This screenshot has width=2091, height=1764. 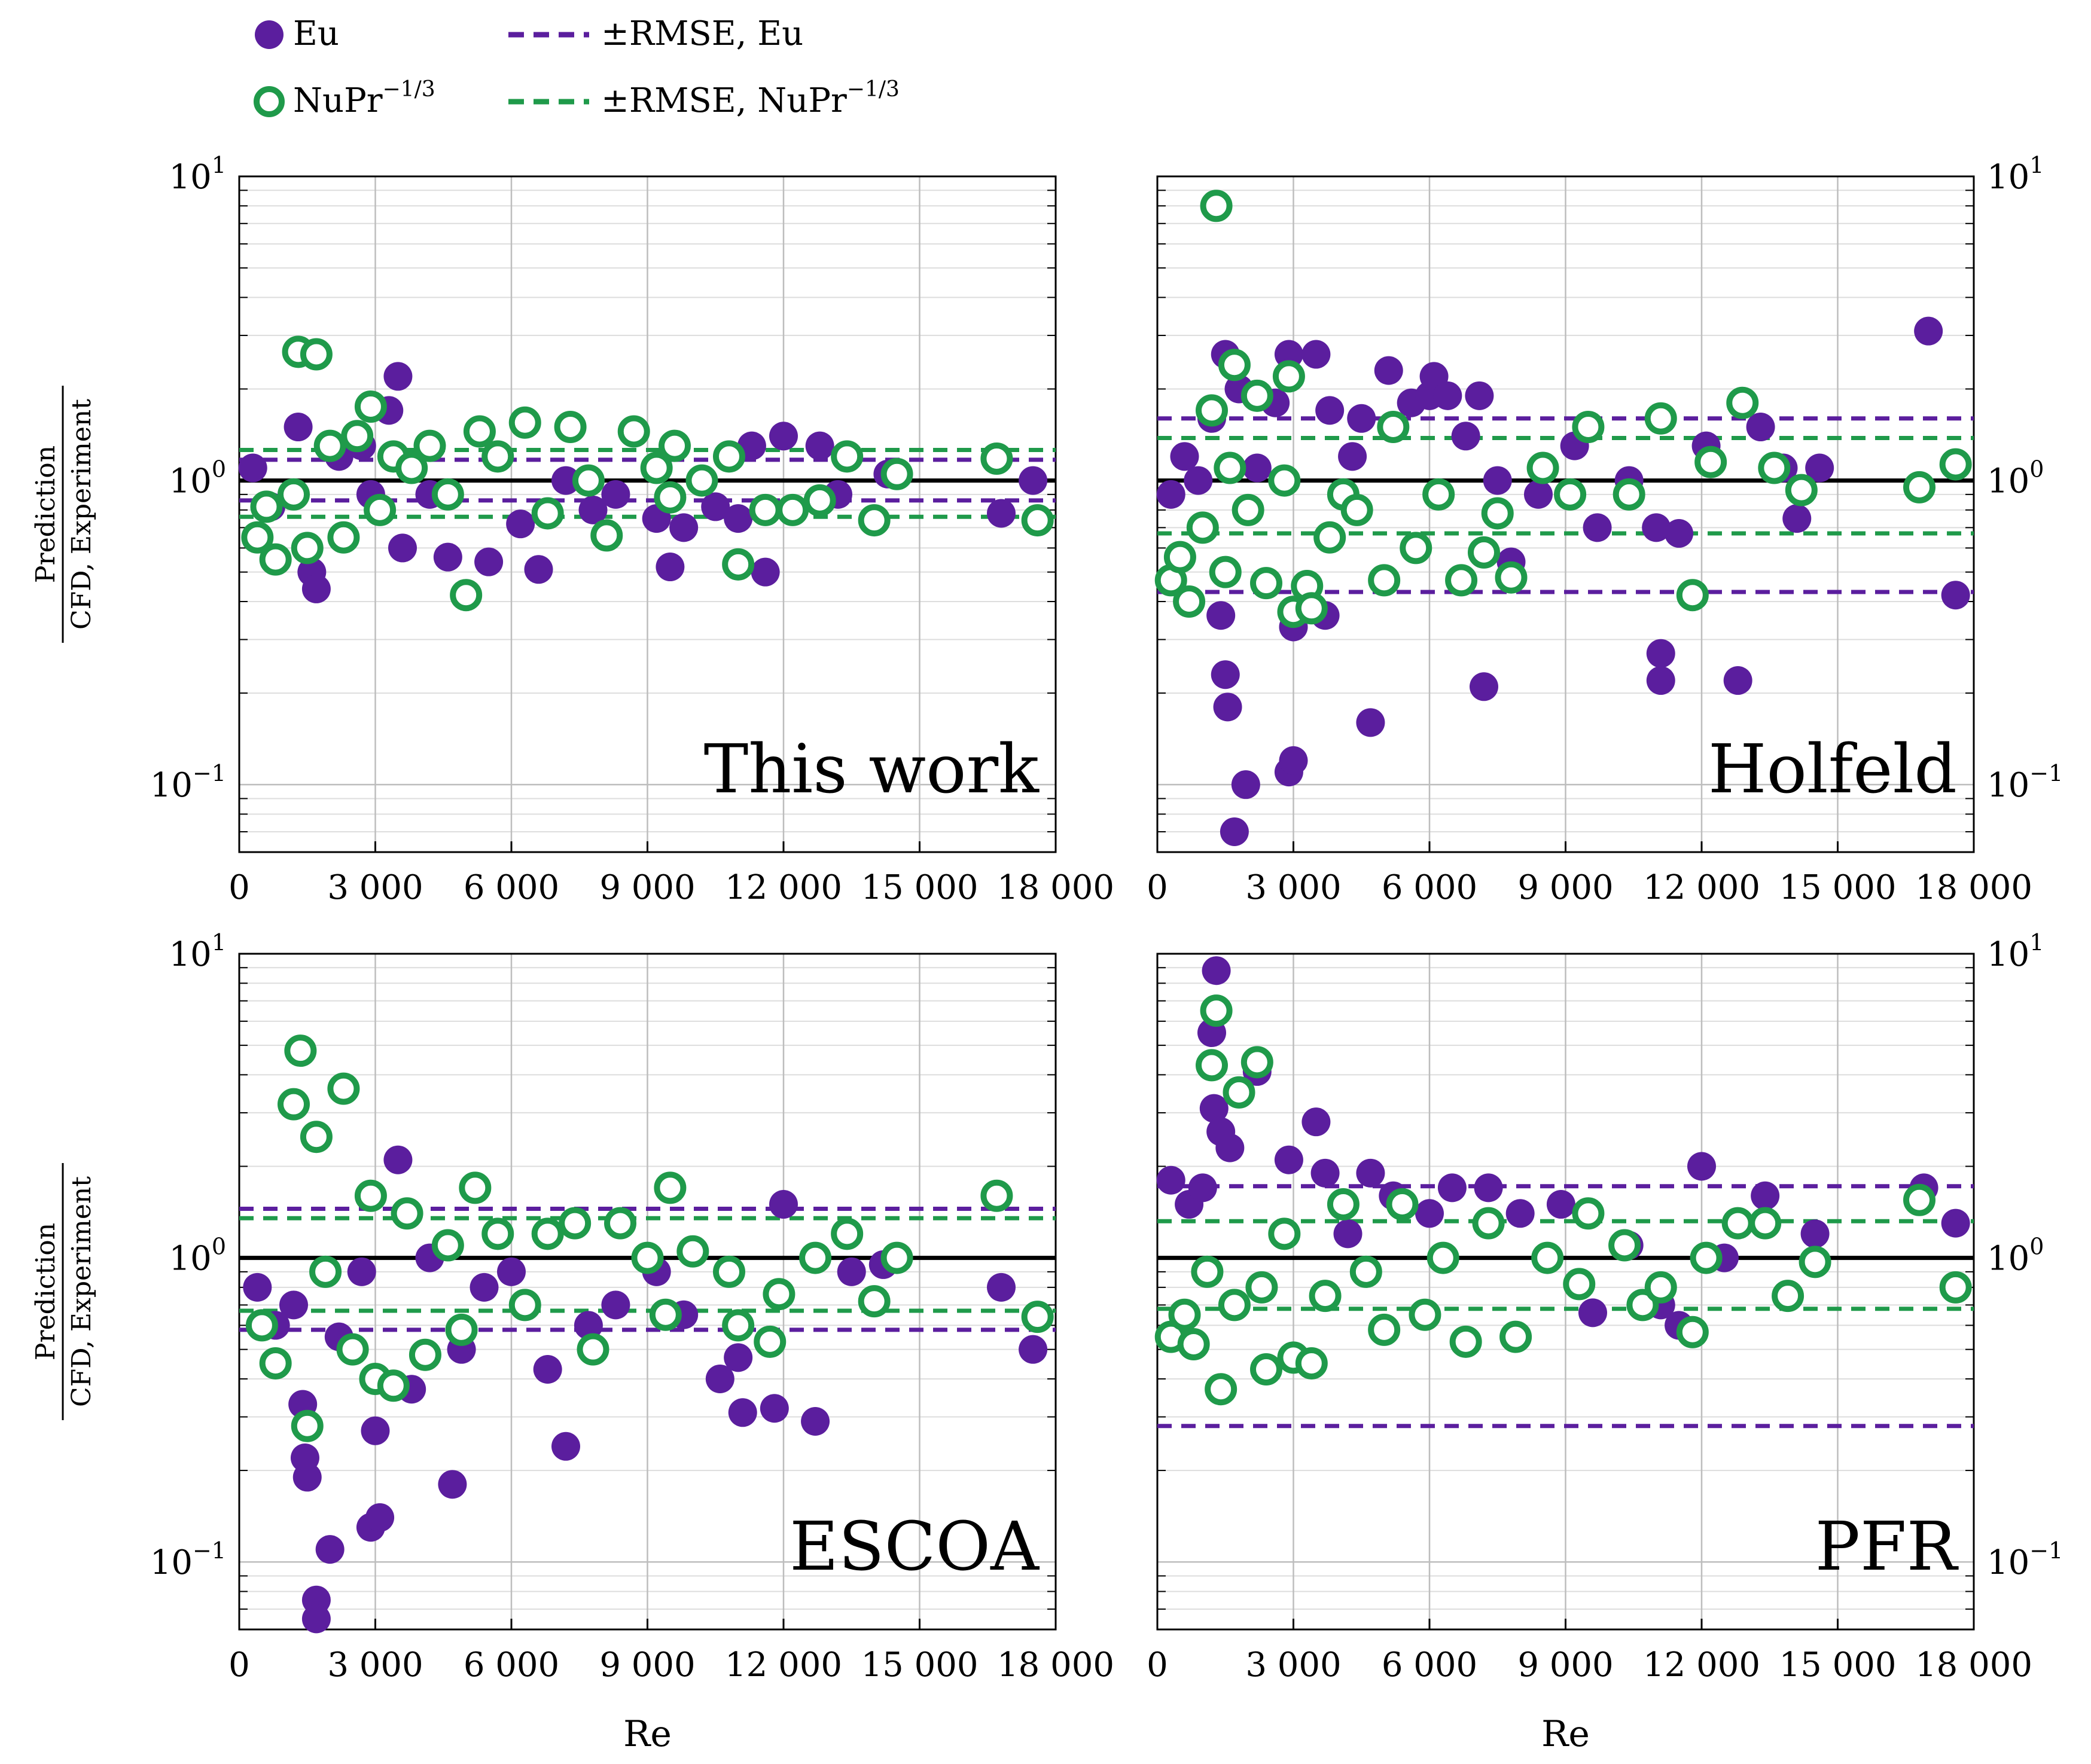 What do you see at coordinates (915, 1547) in the screenshot?
I see `panel-title: ESCOA` at bounding box center [915, 1547].